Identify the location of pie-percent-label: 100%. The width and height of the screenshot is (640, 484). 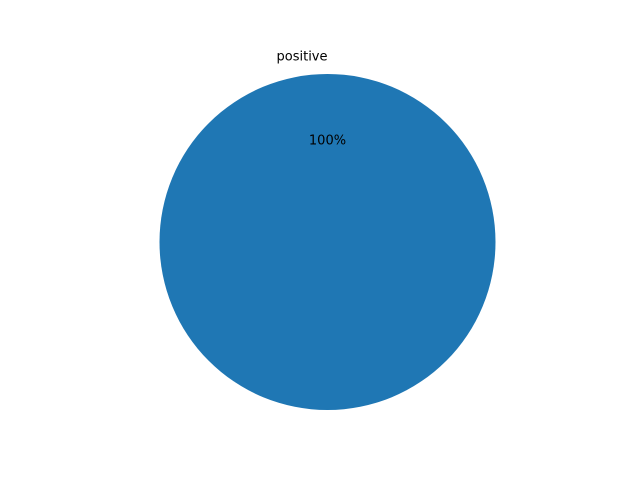
(327, 141).